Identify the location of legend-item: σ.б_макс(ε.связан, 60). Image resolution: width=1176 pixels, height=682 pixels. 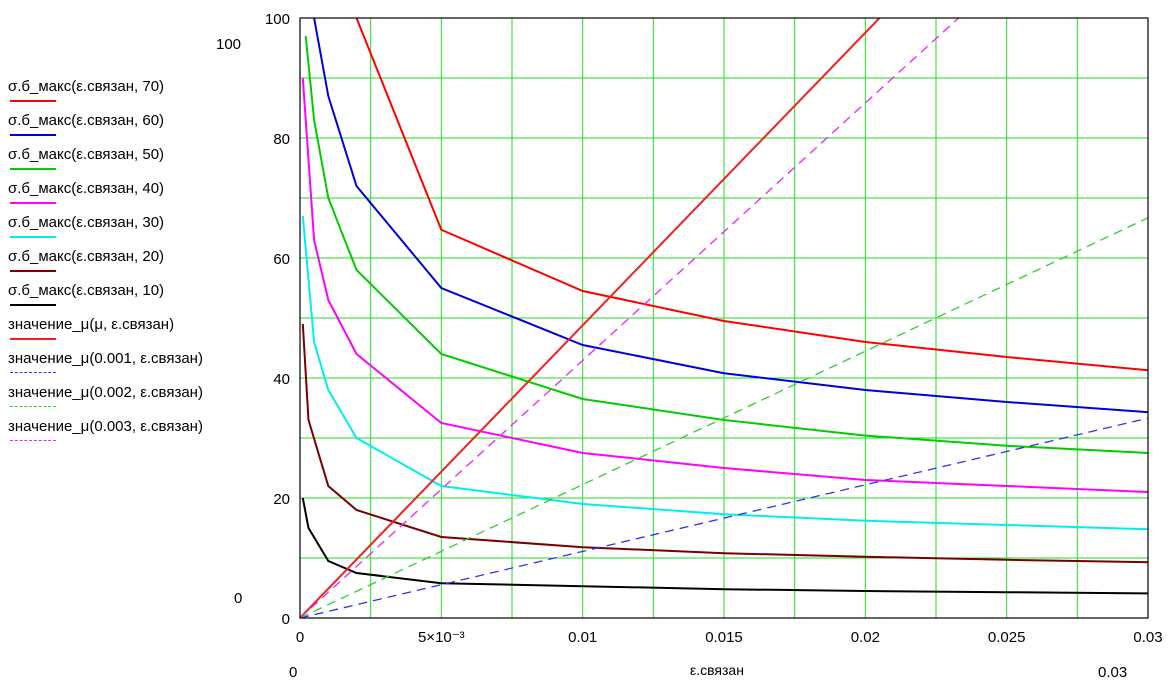
(142, 129).